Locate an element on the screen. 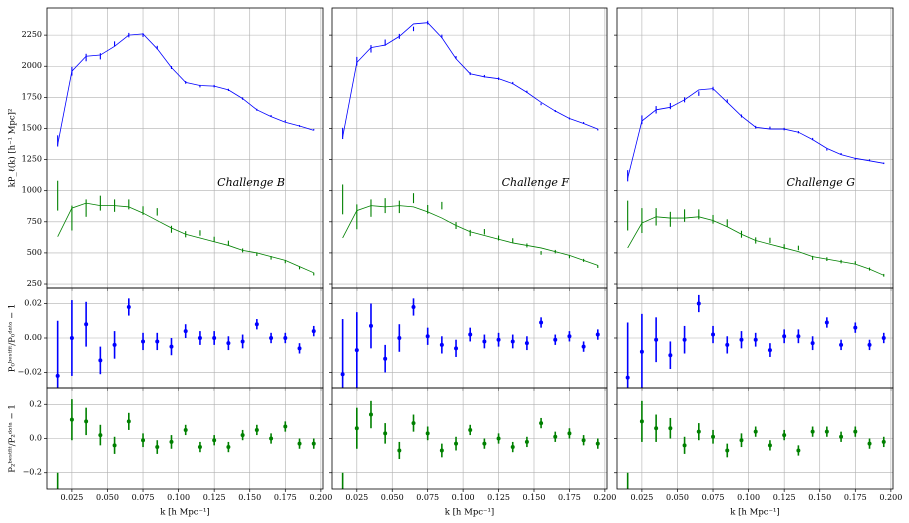 This screenshot has height=523, width=909. y-tick-label: 2250 is located at coordinates (32, 34).